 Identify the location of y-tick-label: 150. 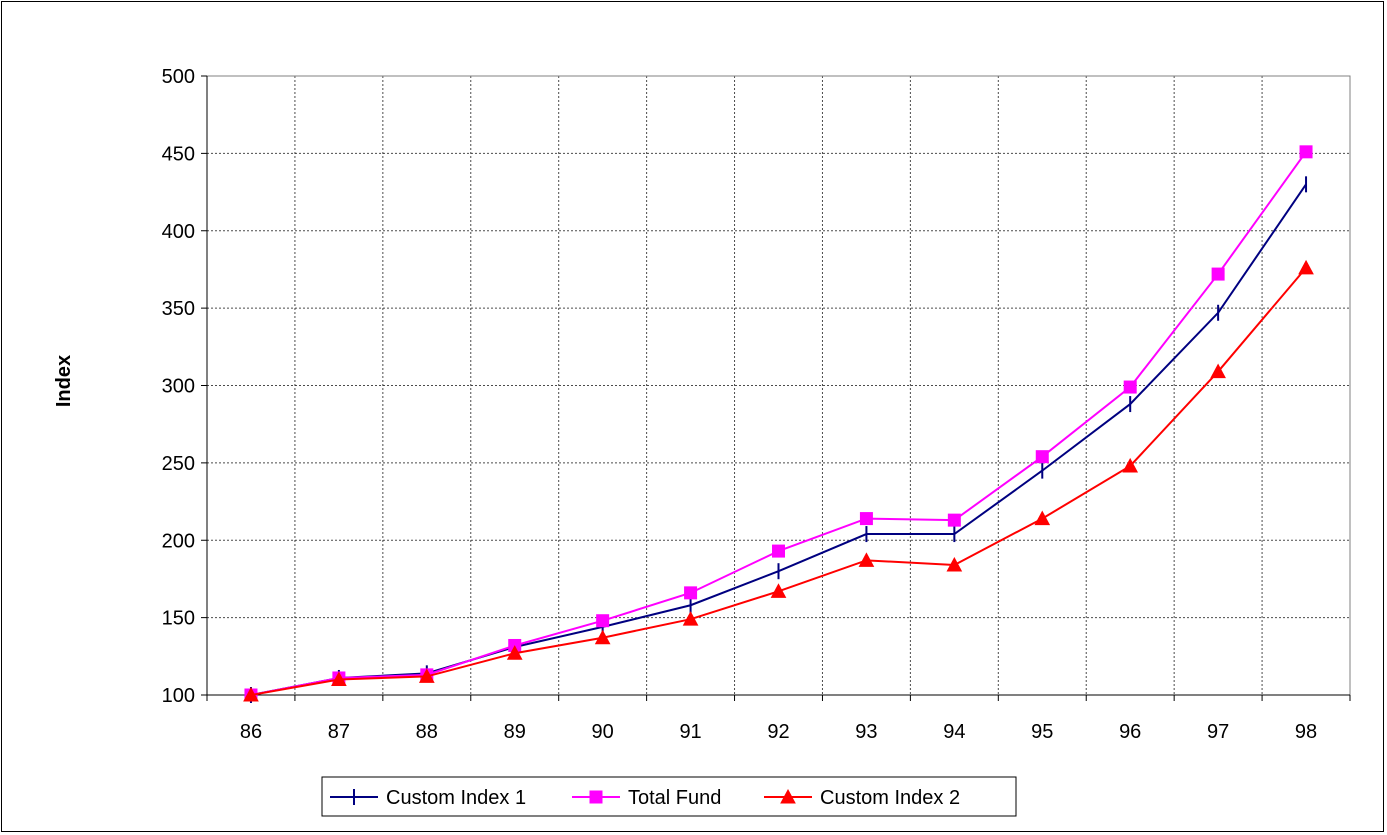
(178, 619).